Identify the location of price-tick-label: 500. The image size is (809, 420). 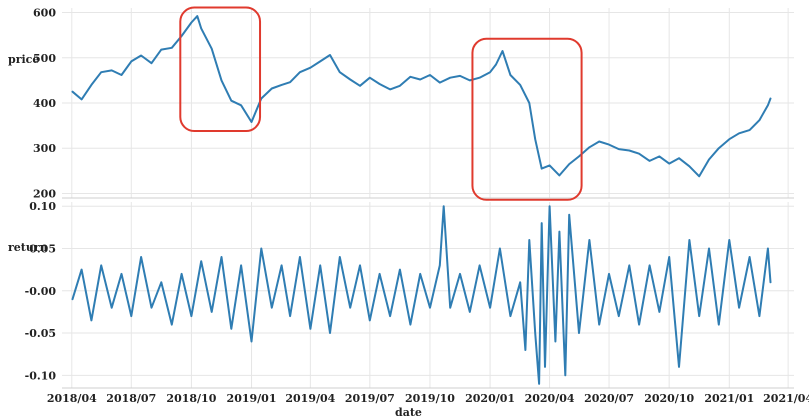
(44, 58).